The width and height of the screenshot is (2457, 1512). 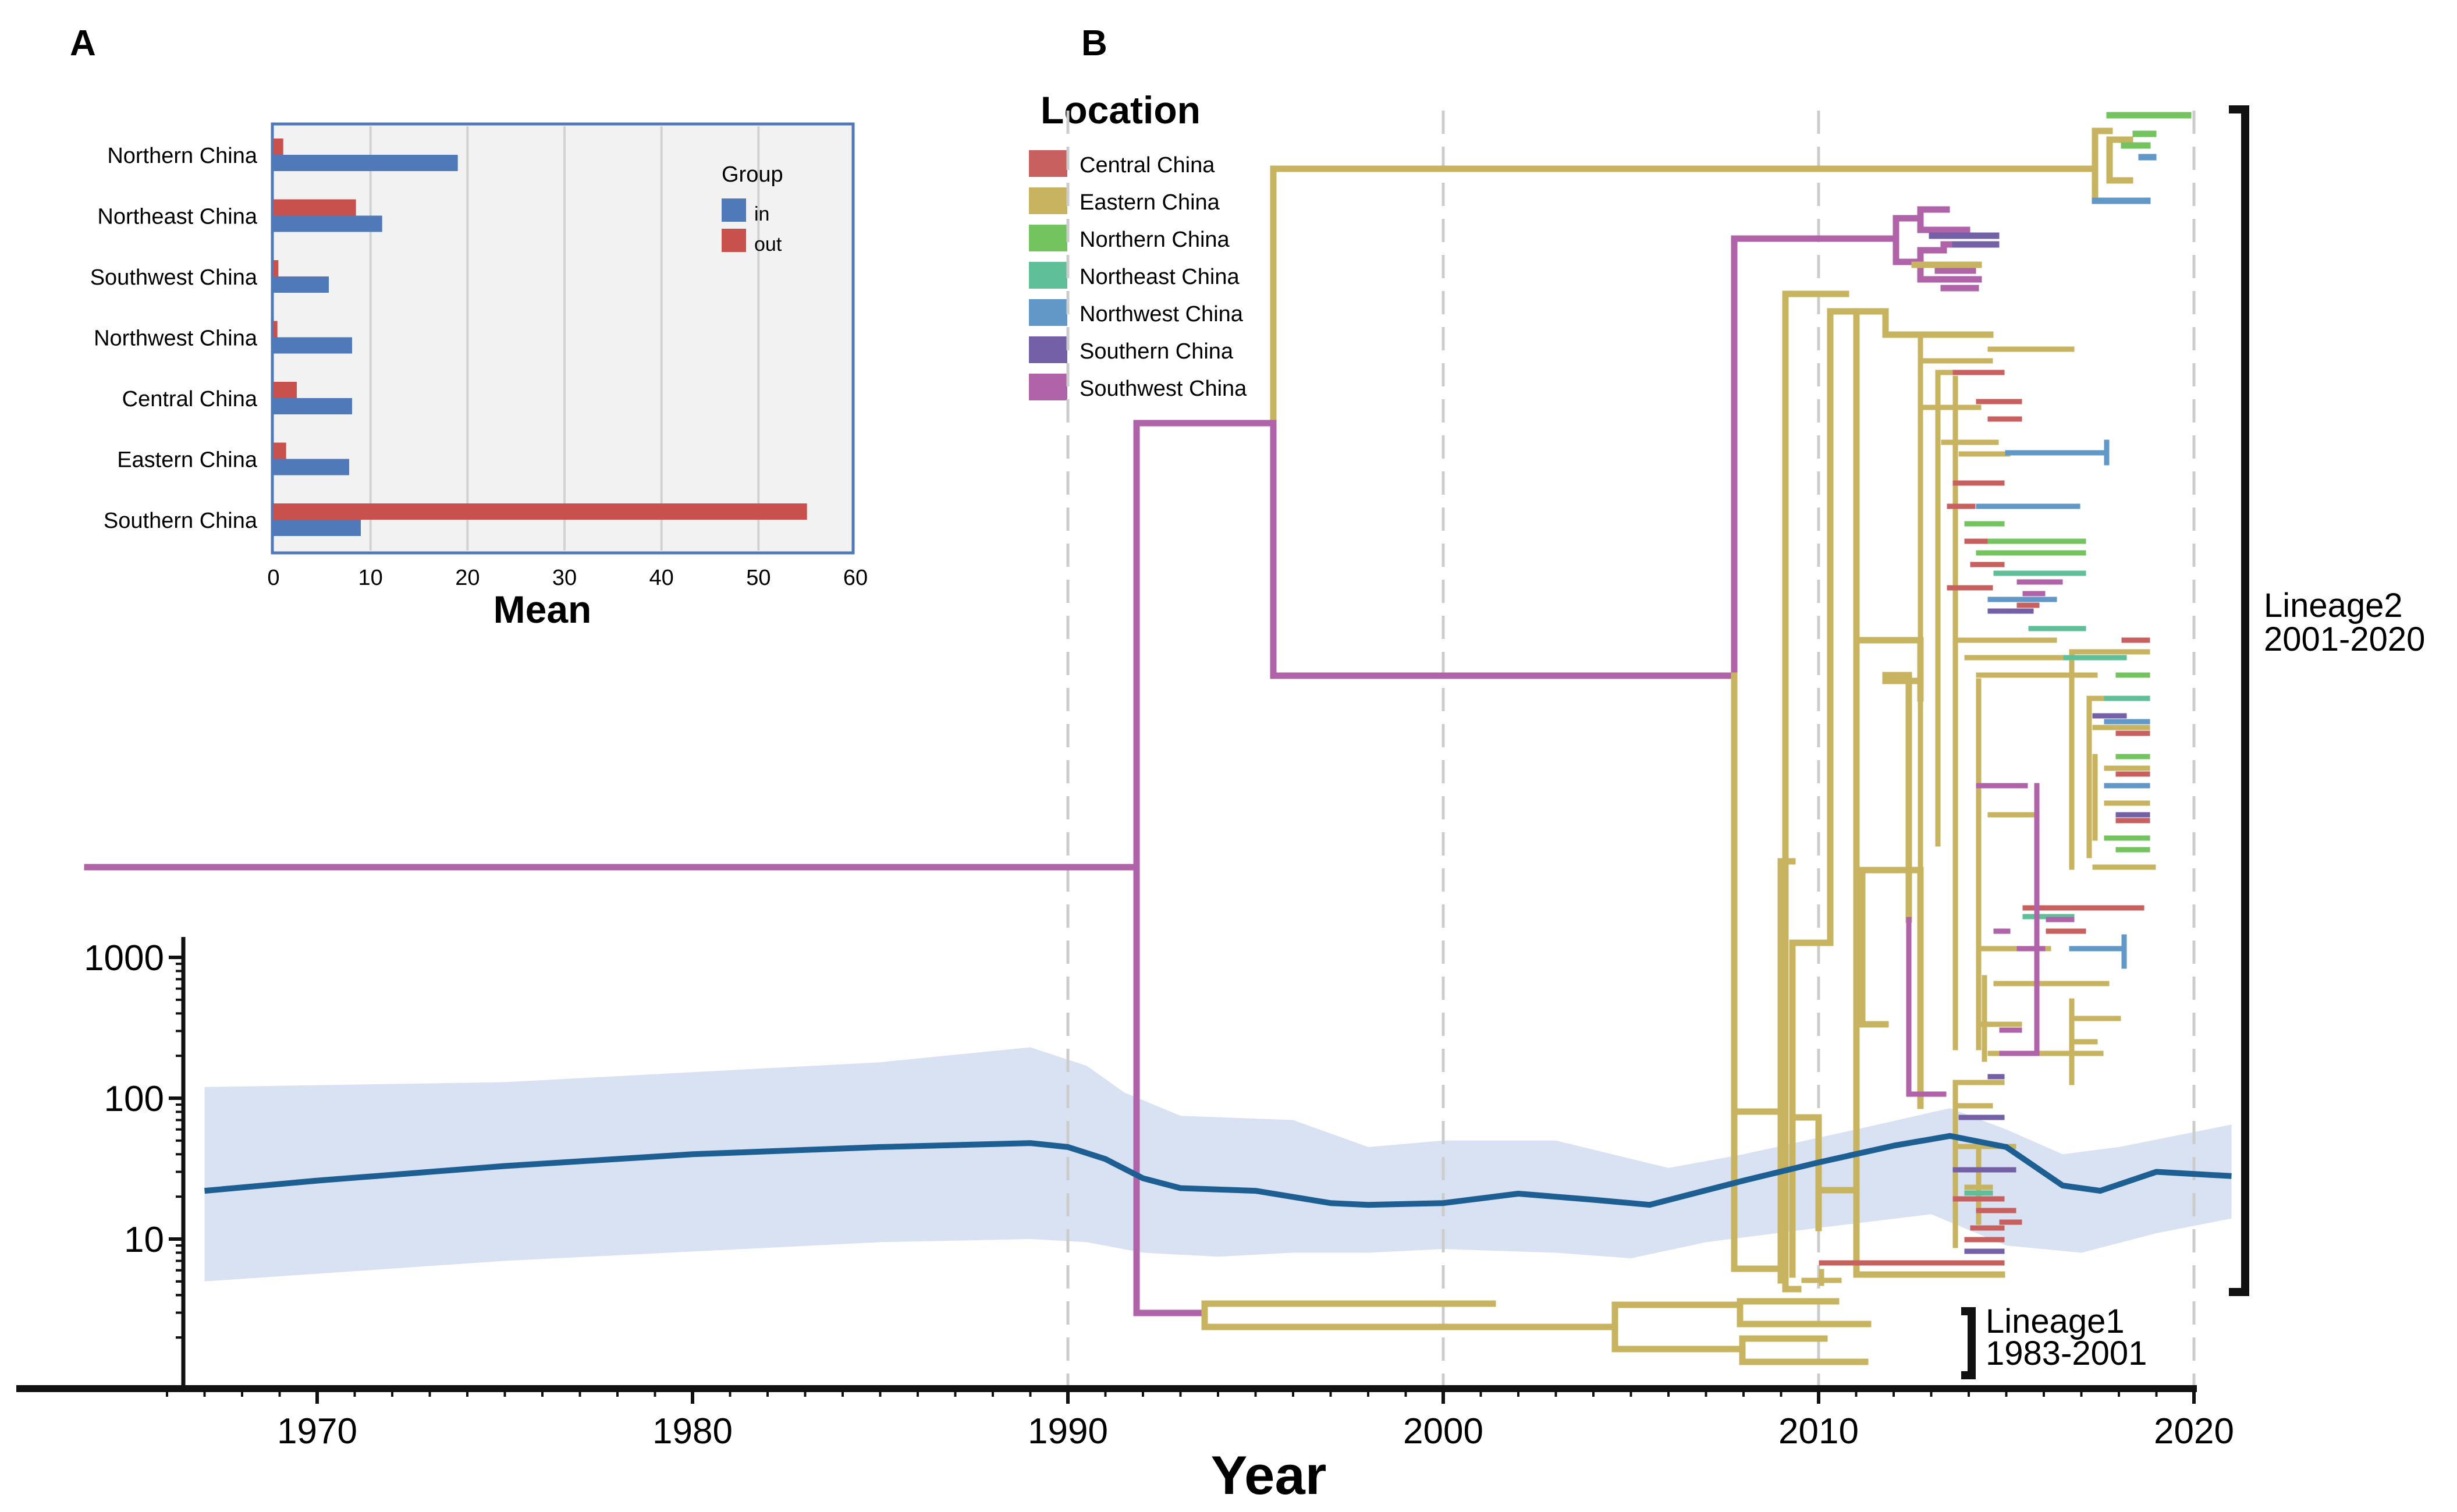 I want to click on lineage2-range: 2001-2020, so click(x=2344, y=639).